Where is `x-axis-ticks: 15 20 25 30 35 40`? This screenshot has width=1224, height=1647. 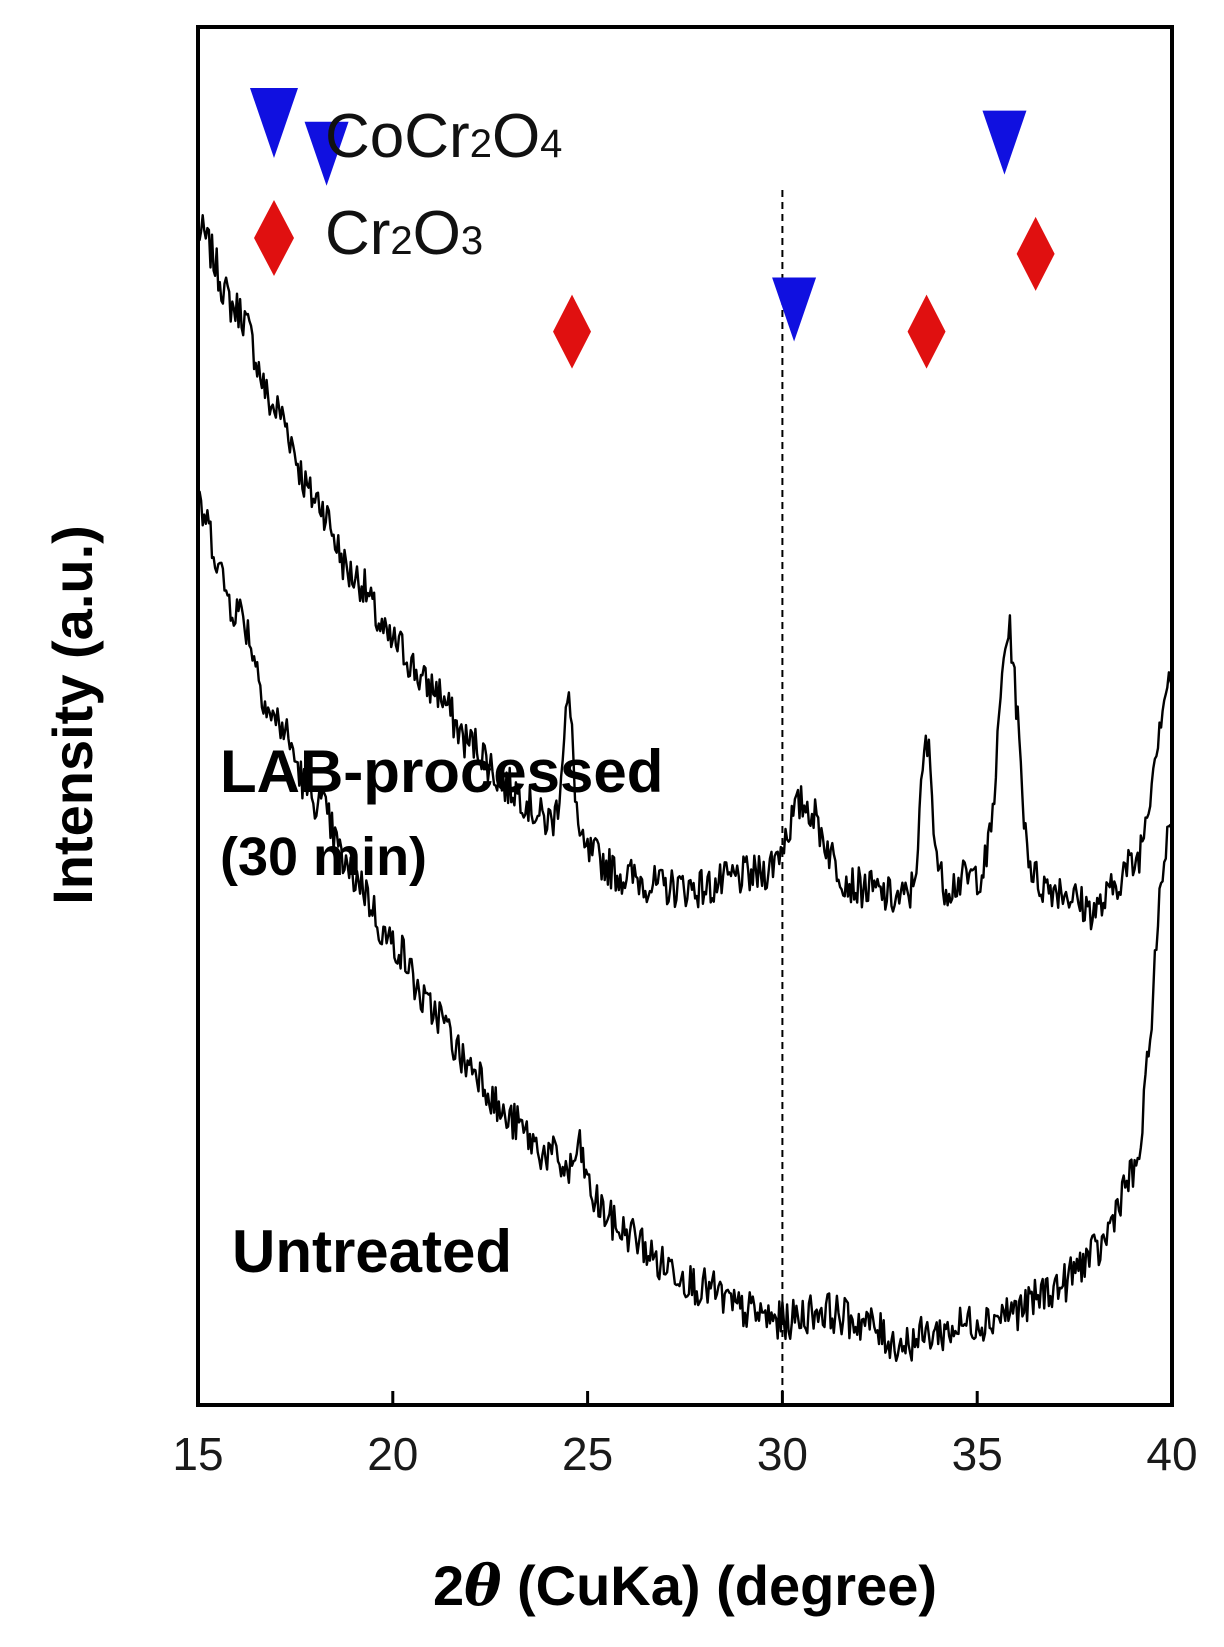
x-axis-ticks: 15 20 25 30 35 40 is located at coordinates (685, 1435).